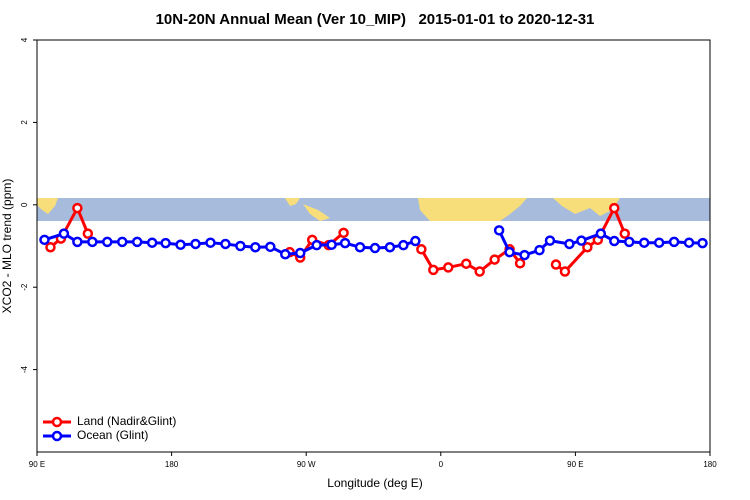 The width and height of the screenshot is (750, 500). I want to click on legend-label: Ocean (Glint), so click(112, 435).